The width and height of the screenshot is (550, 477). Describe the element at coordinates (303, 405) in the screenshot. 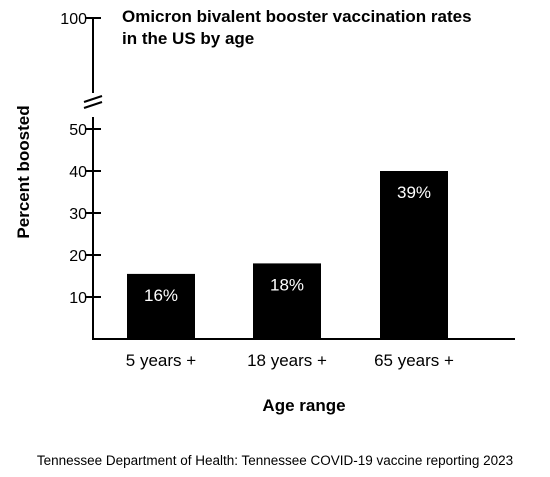

I see `x-axis-label: Age range` at that location.